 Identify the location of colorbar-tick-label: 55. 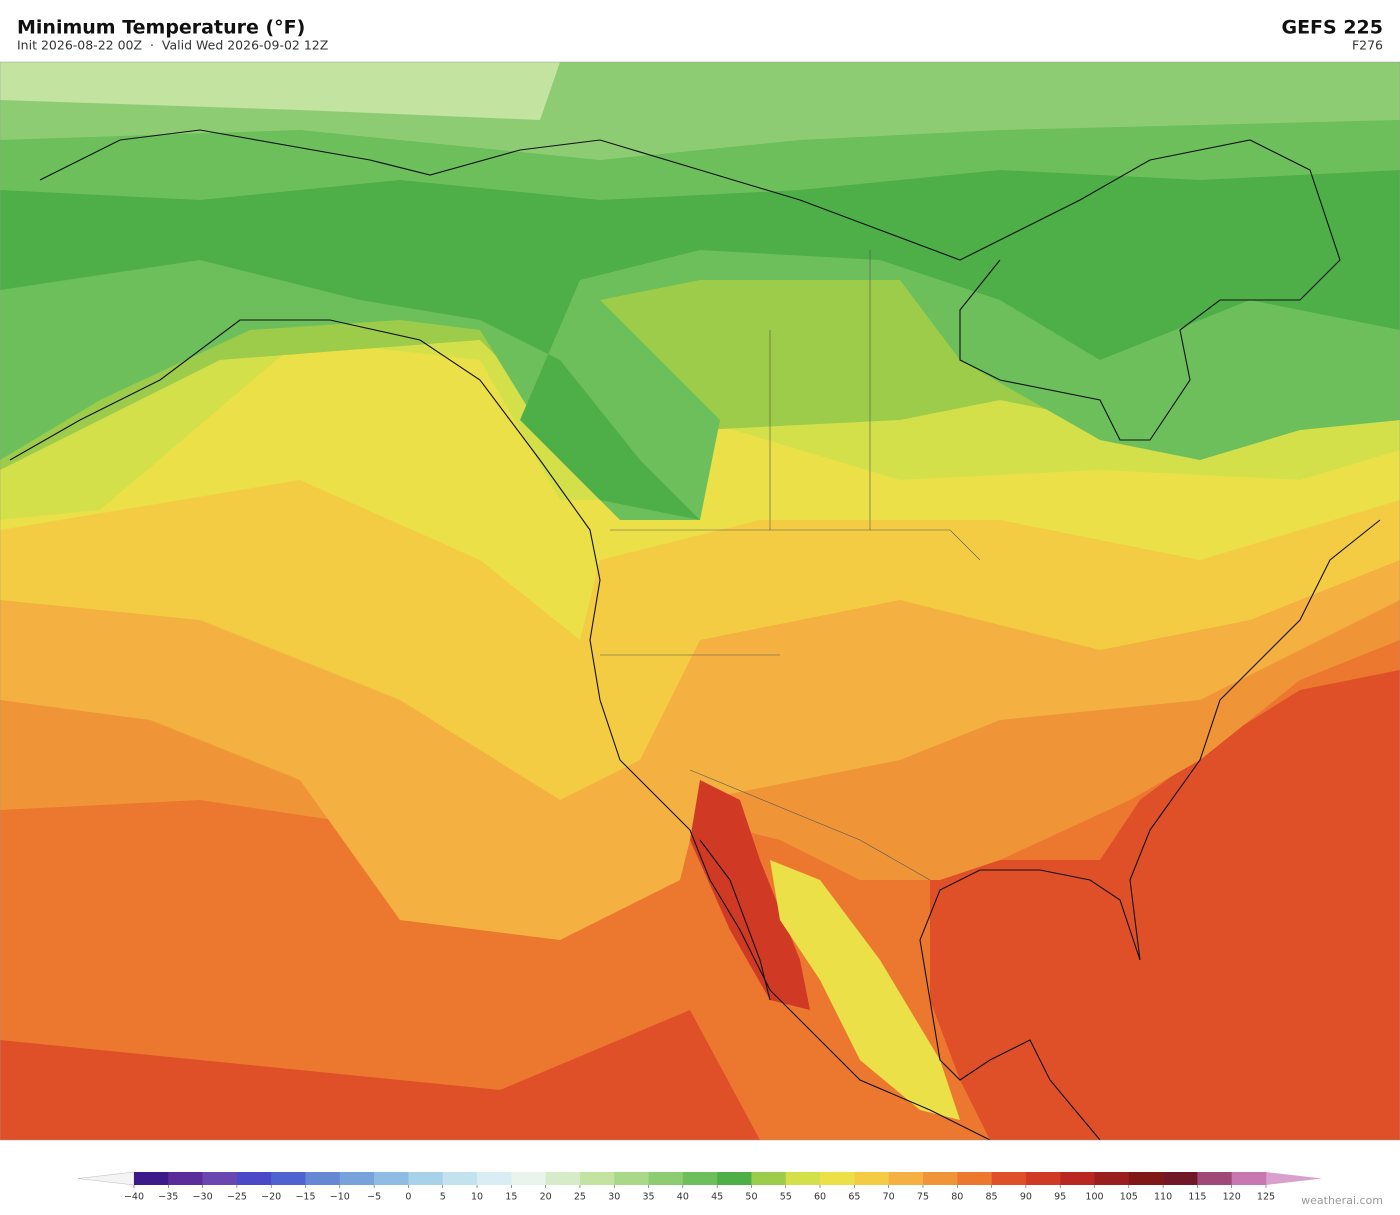
(786, 1197).